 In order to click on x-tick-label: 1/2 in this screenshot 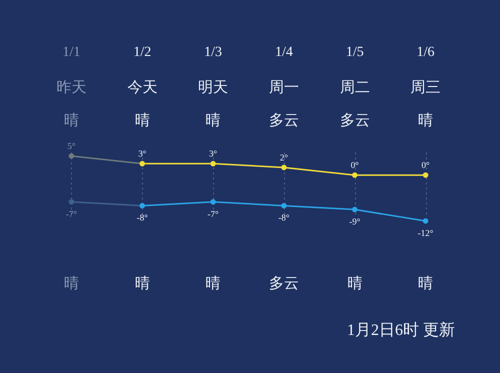, I will do `click(142, 52)`.